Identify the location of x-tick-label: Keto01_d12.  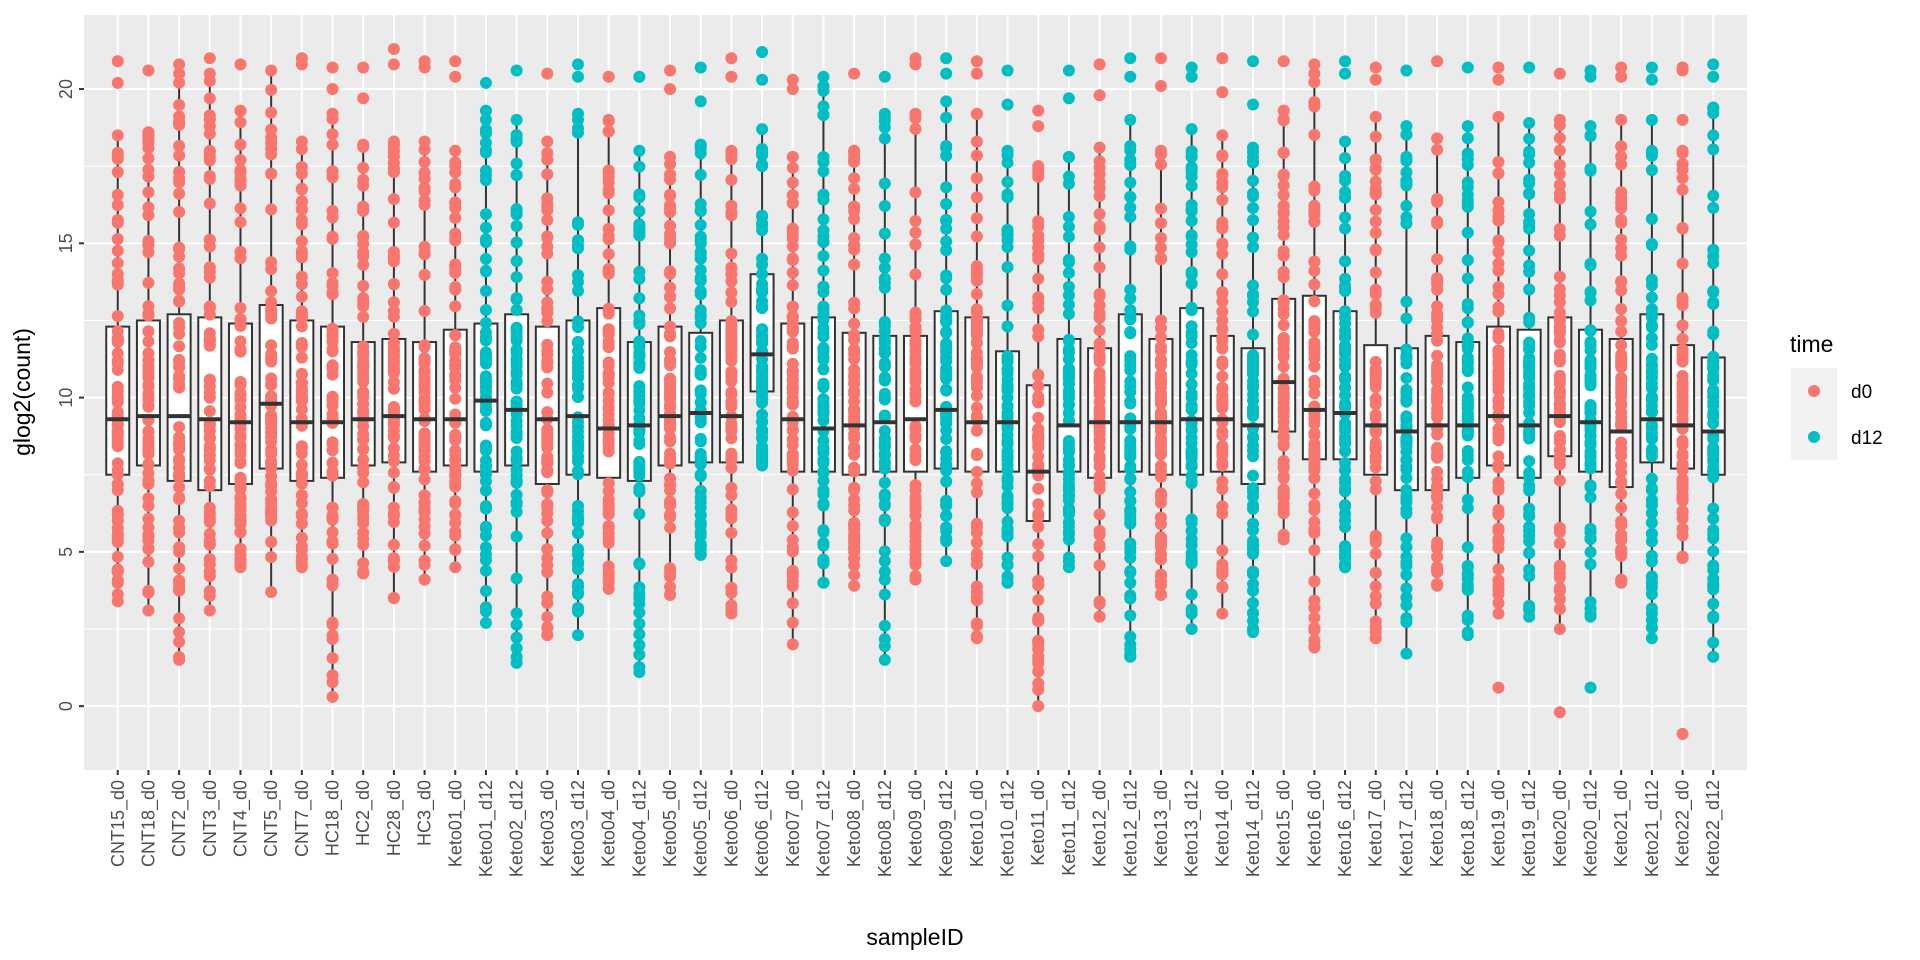
(486, 828).